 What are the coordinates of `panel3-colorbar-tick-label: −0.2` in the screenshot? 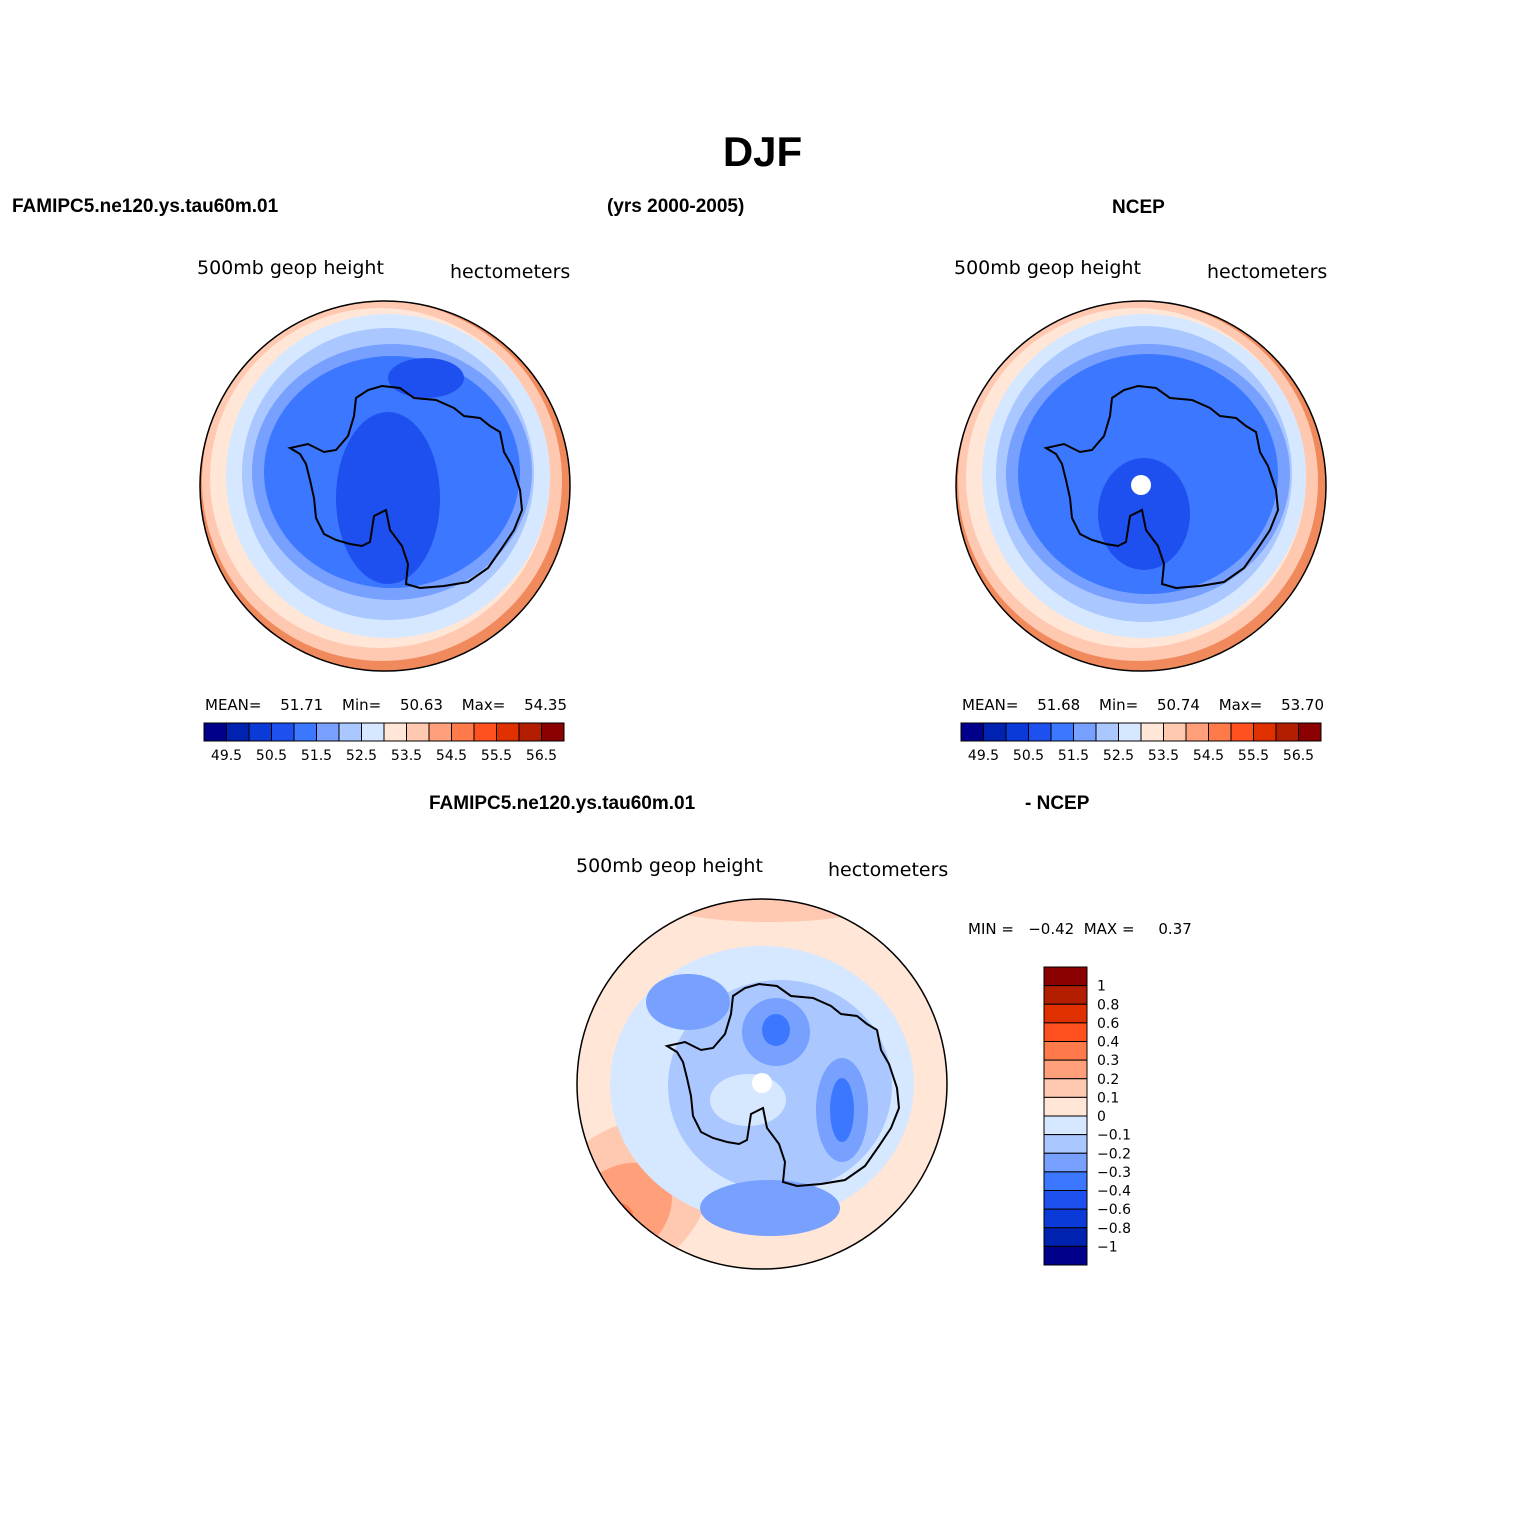 It's located at (1114, 1154).